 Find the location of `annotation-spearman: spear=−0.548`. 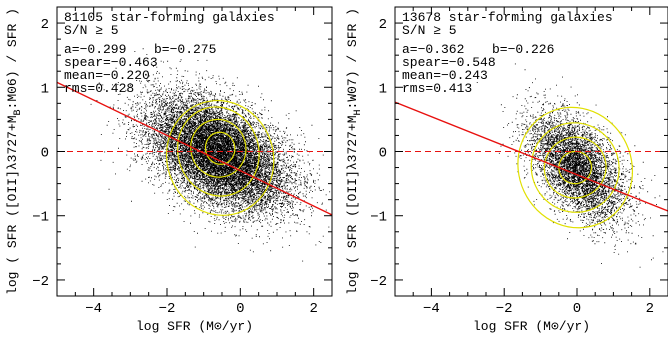

annotation-spearman: spear=−0.548 is located at coordinates (449, 62).